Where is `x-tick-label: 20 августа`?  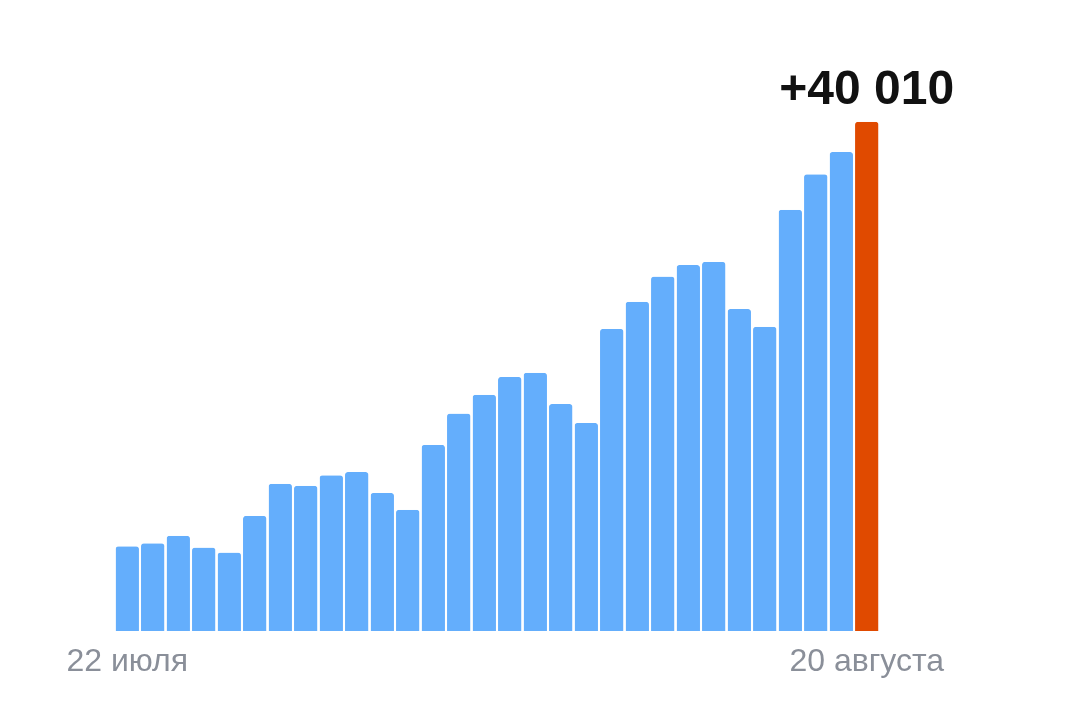 x-tick-label: 20 августа is located at coordinates (867, 659).